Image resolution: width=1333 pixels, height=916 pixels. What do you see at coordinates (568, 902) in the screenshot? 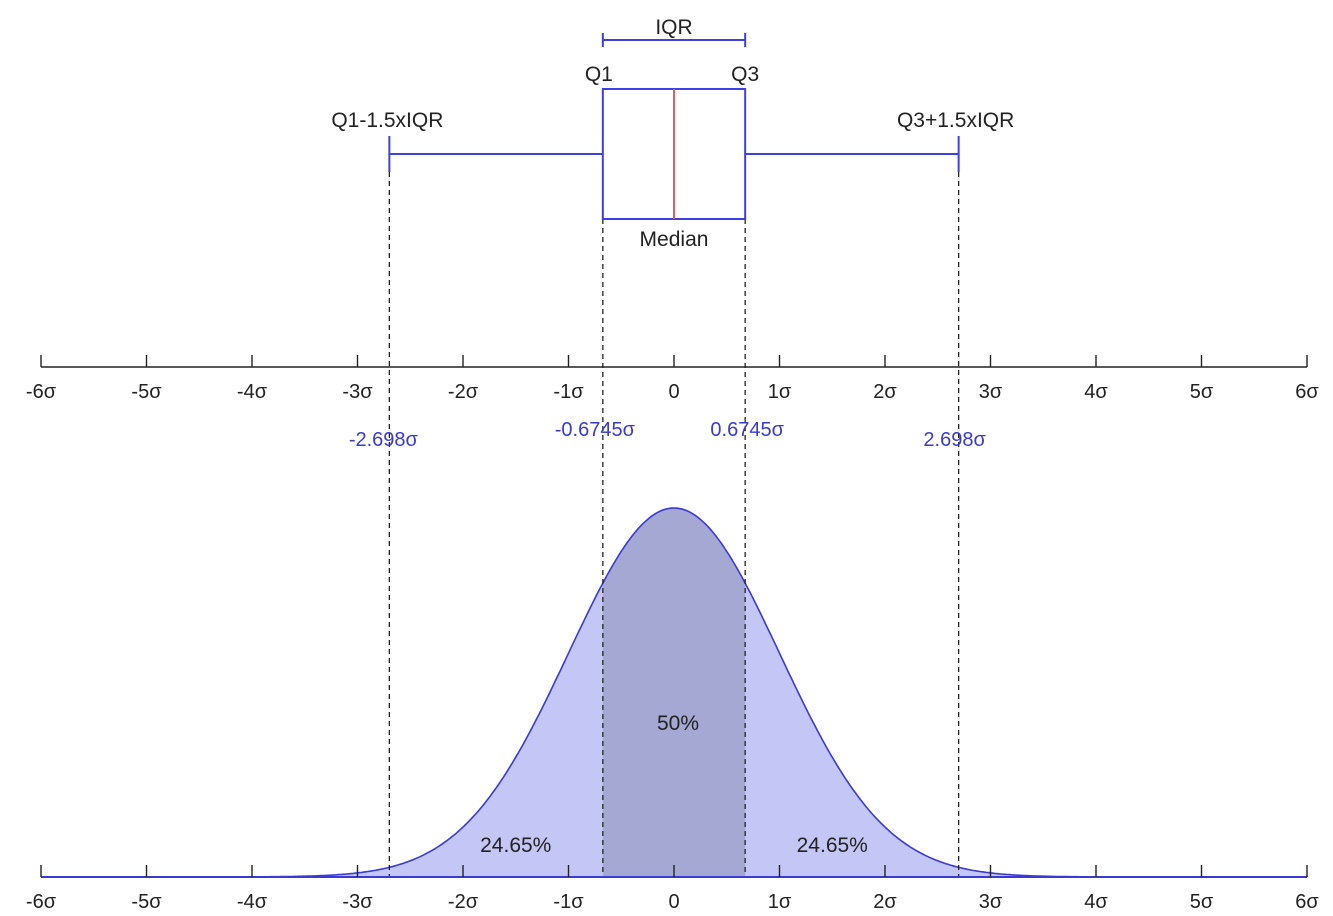
I see `bottom-sigma-axis-tick-label: -1σ` at bounding box center [568, 902].